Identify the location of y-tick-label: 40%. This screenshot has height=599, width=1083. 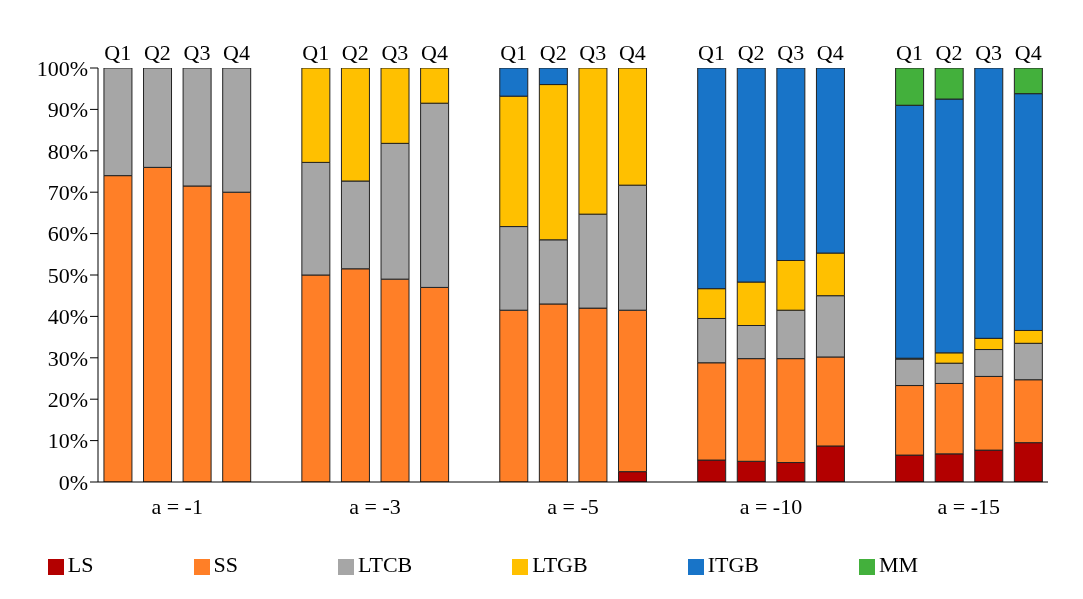
(67, 317).